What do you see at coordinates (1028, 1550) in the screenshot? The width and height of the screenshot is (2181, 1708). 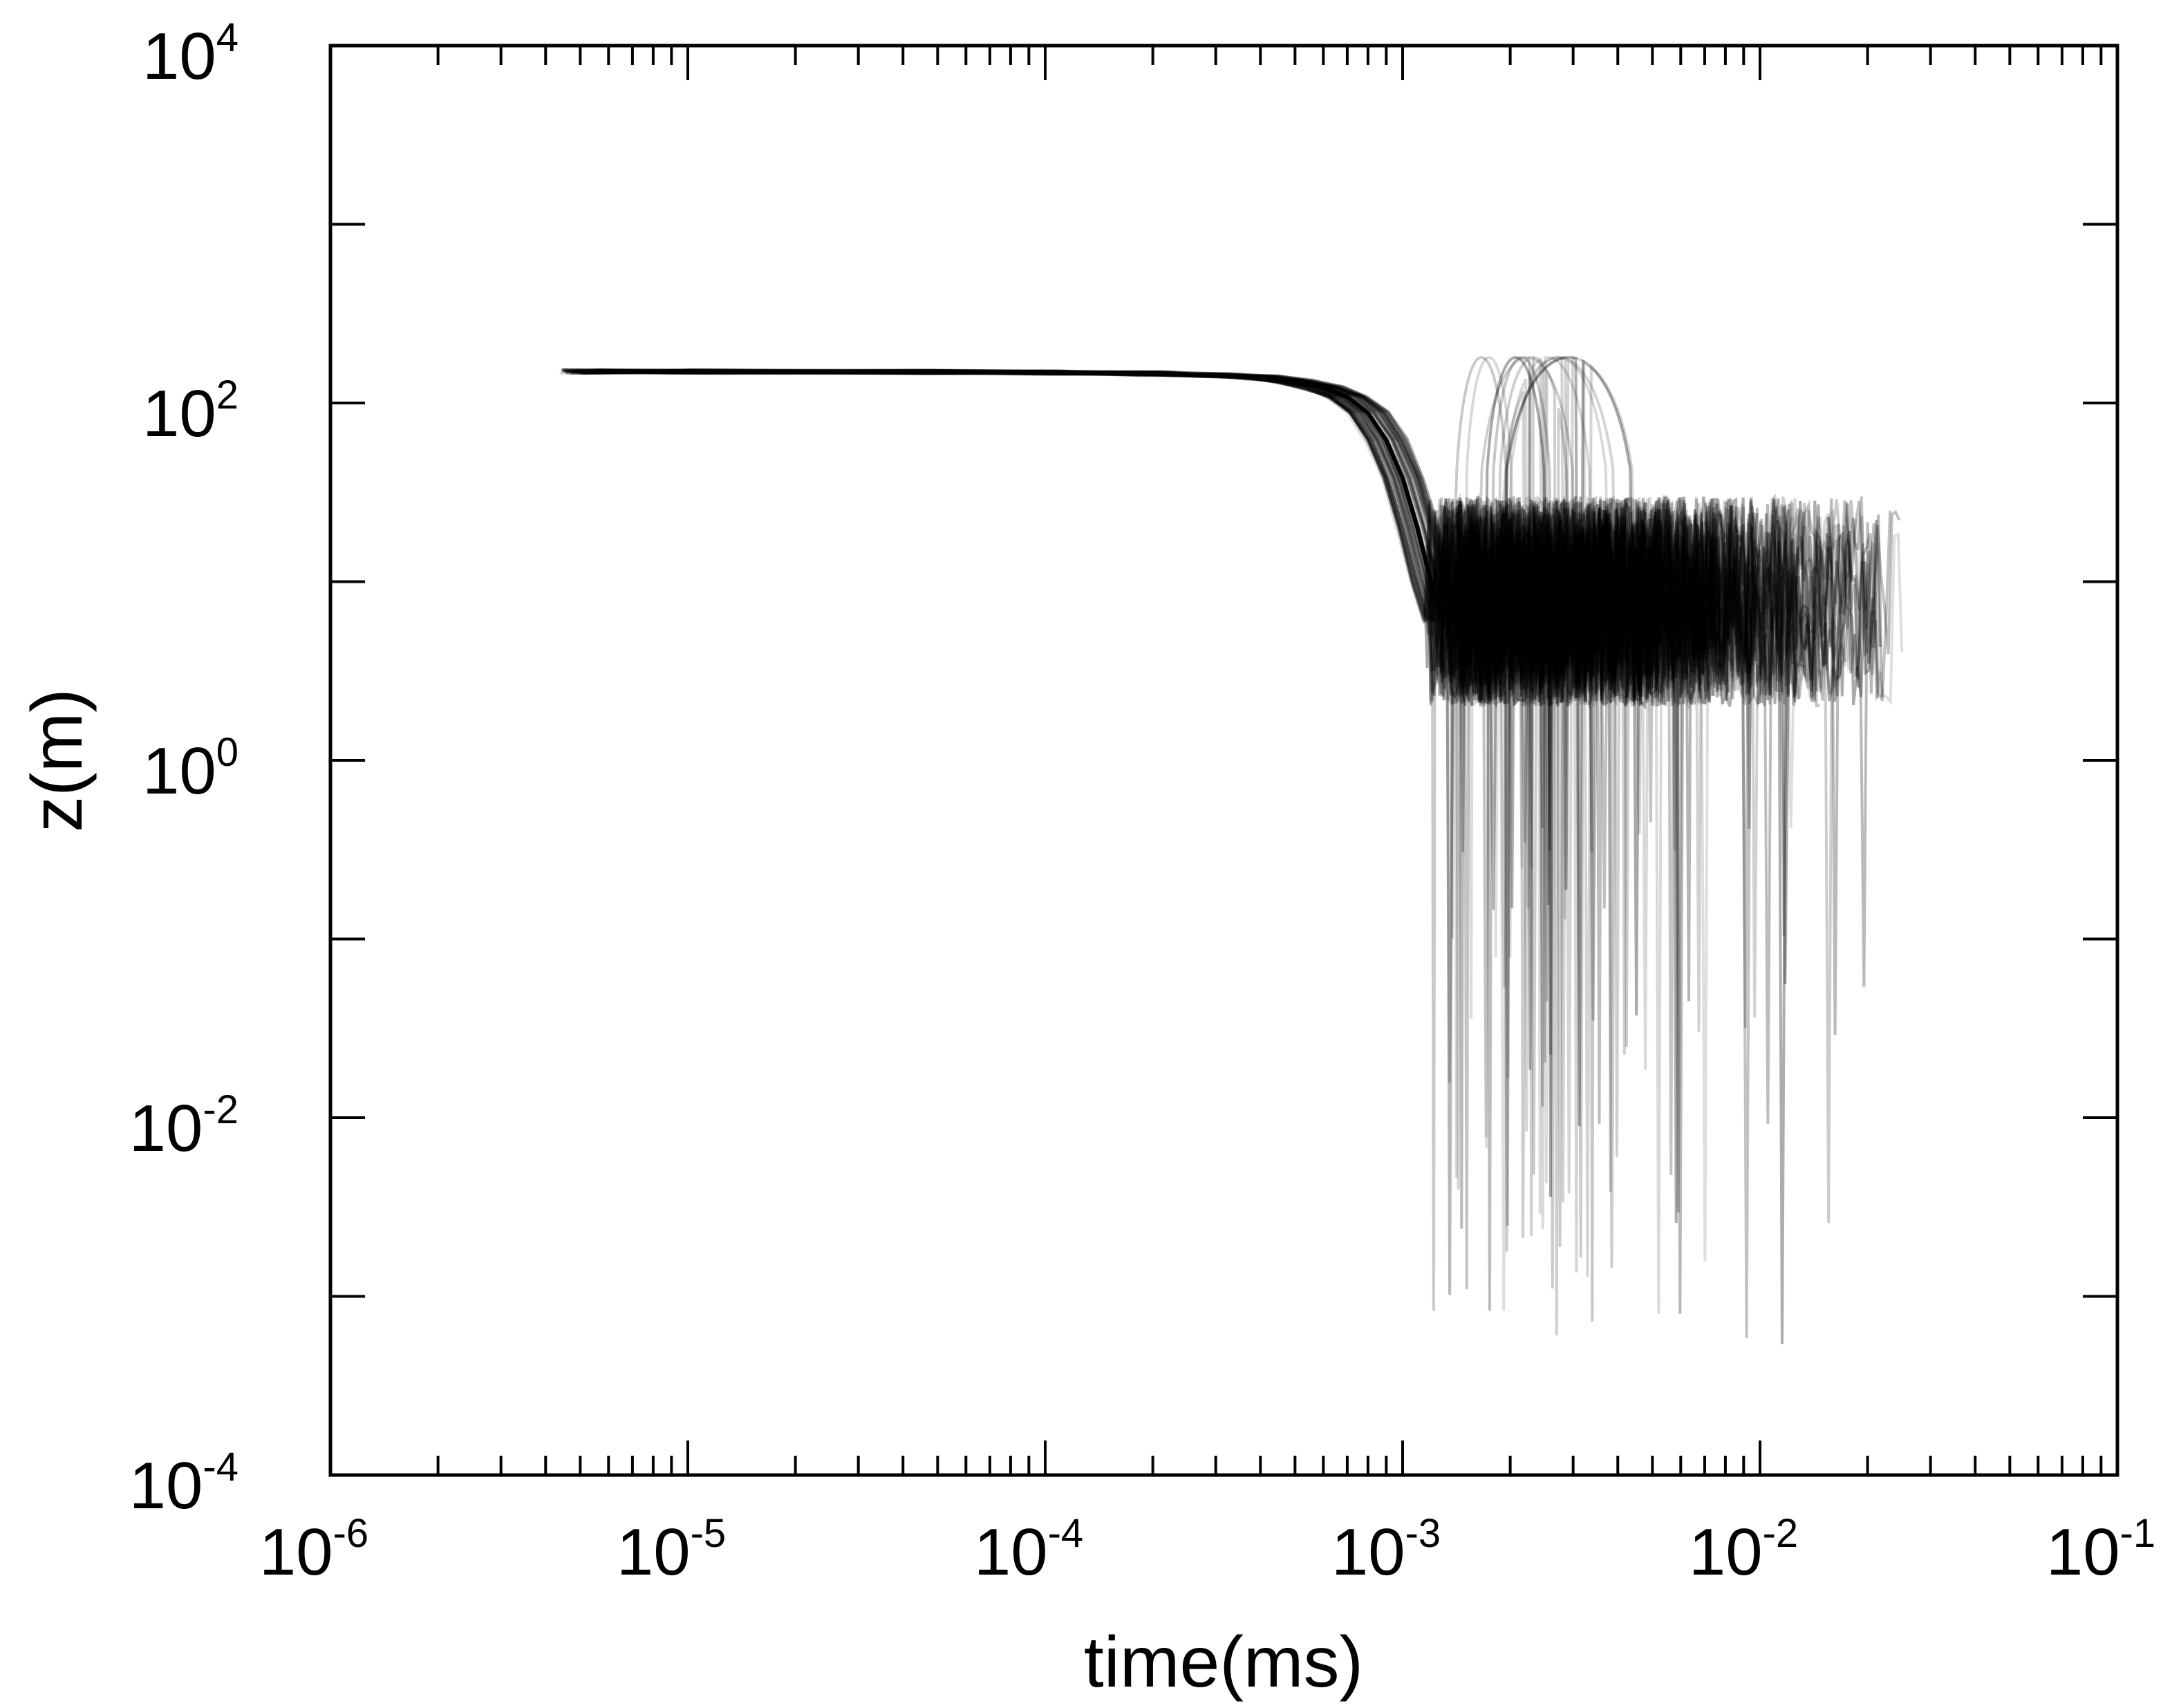 I see `x-tick-label: 10⁻⁴` at bounding box center [1028, 1550].